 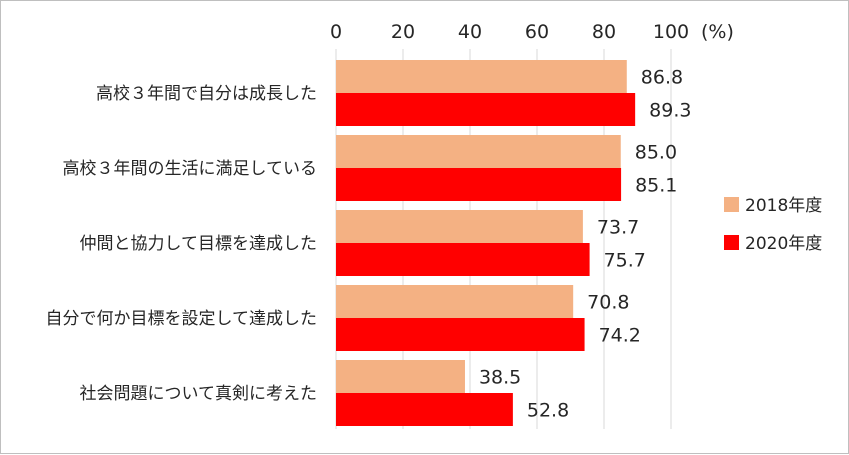 What do you see at coordinates (199, 394) in the screenshot?
I see `category-label: 社会問題について真剣に考えた` at bounding box center [199, 394].